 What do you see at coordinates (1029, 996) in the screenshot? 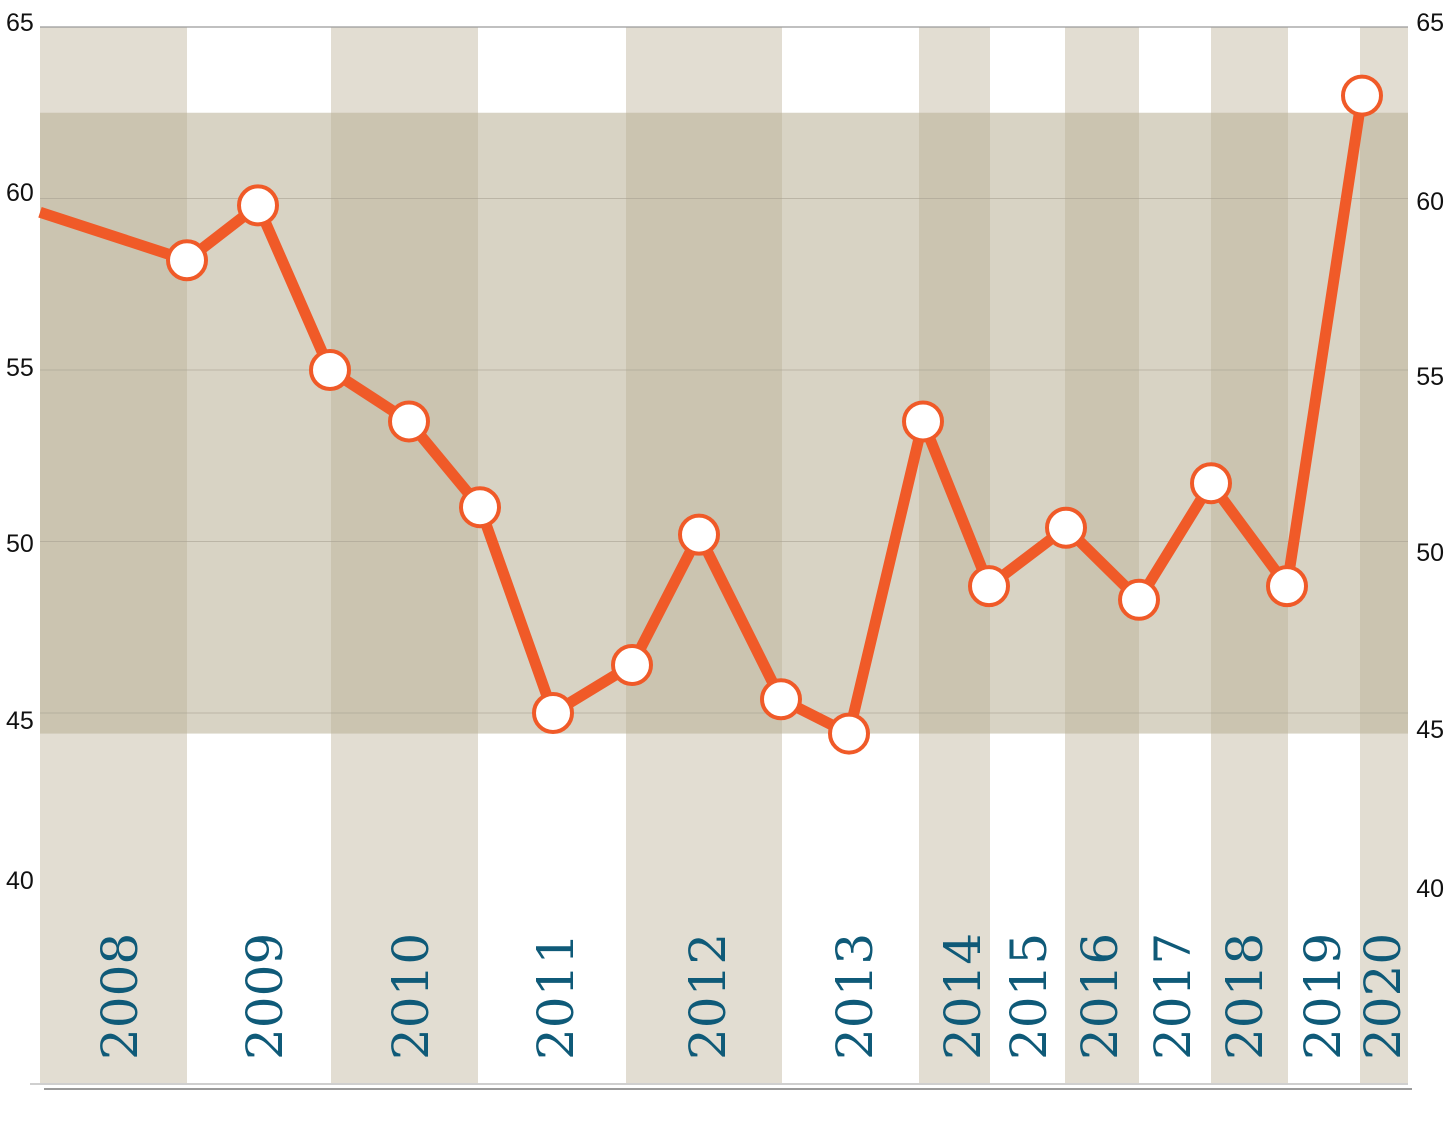
I see `x-tick-2015: 2015` at bounding box center [1029, 996].